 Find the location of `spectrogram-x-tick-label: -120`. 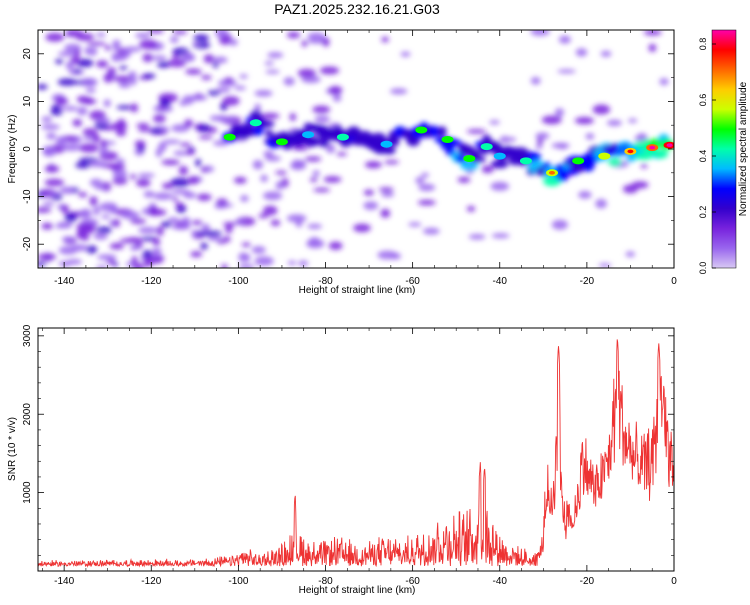

spectrogram-x-tick-label: -120 is located at coordinates (151, 281).